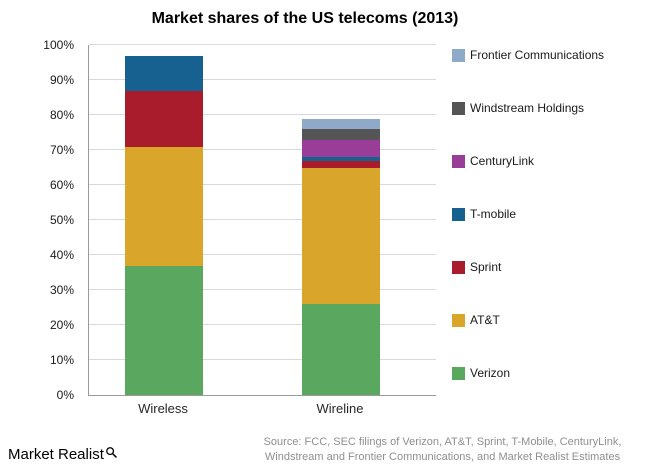  What do you see at coordinates (65, 395) in the screenshot?
I see `y-tick-label: 0%` at bounding box center [65, 395].